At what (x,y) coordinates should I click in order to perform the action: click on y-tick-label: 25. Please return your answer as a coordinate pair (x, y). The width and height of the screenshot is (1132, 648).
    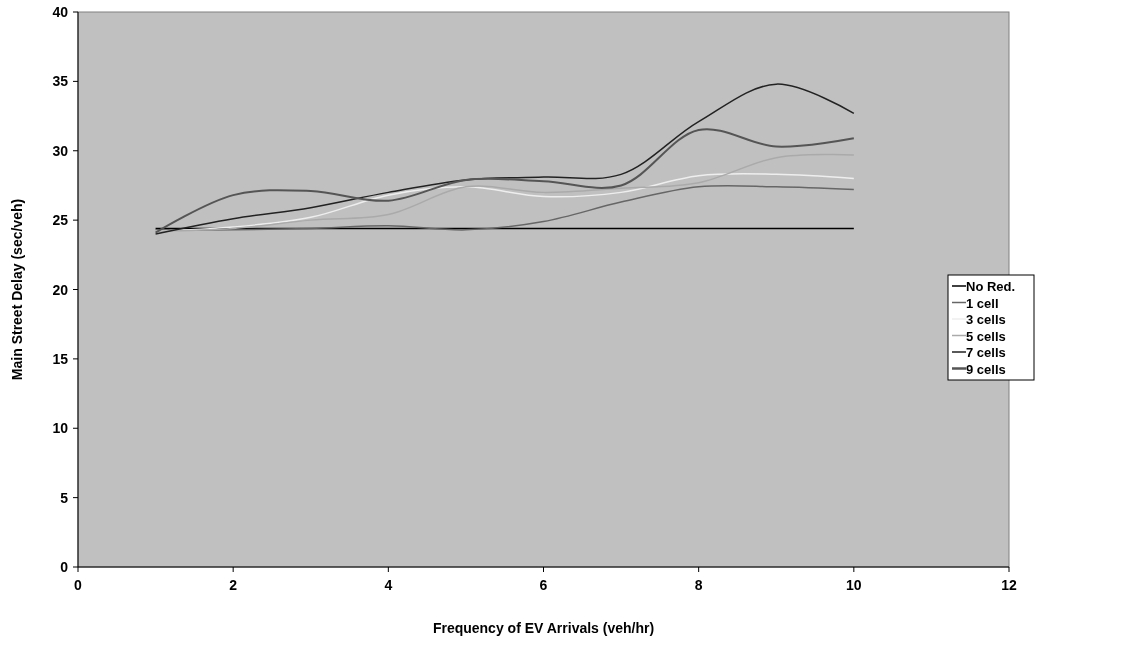
    Looking at the image, I should click on (60, 220).